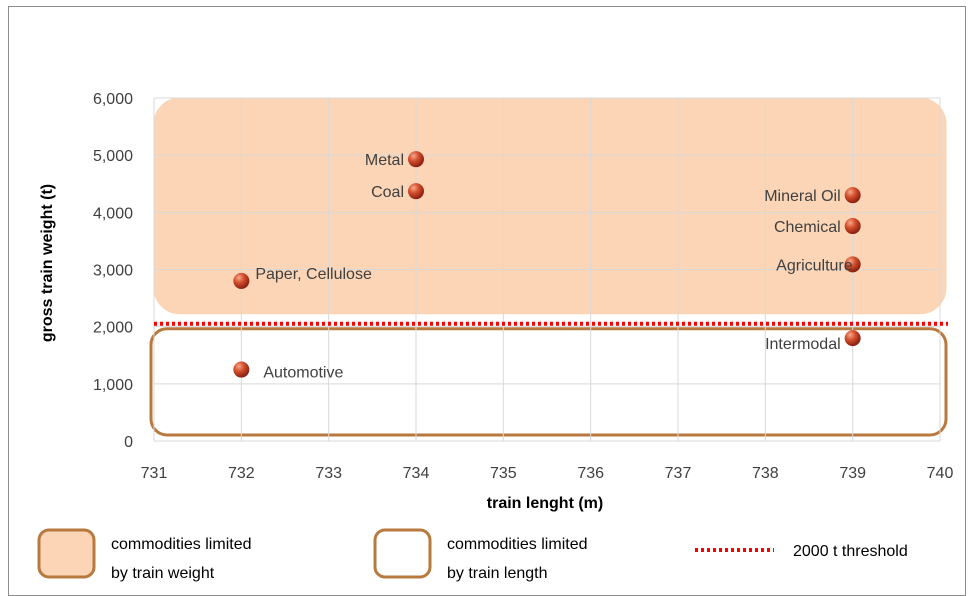 Image resolution: width=976 pixels, height=596 pixels. Describe the element at coordinates (113, 99) in the screenshot. I see `y-tick-label: 6,000` at that location.